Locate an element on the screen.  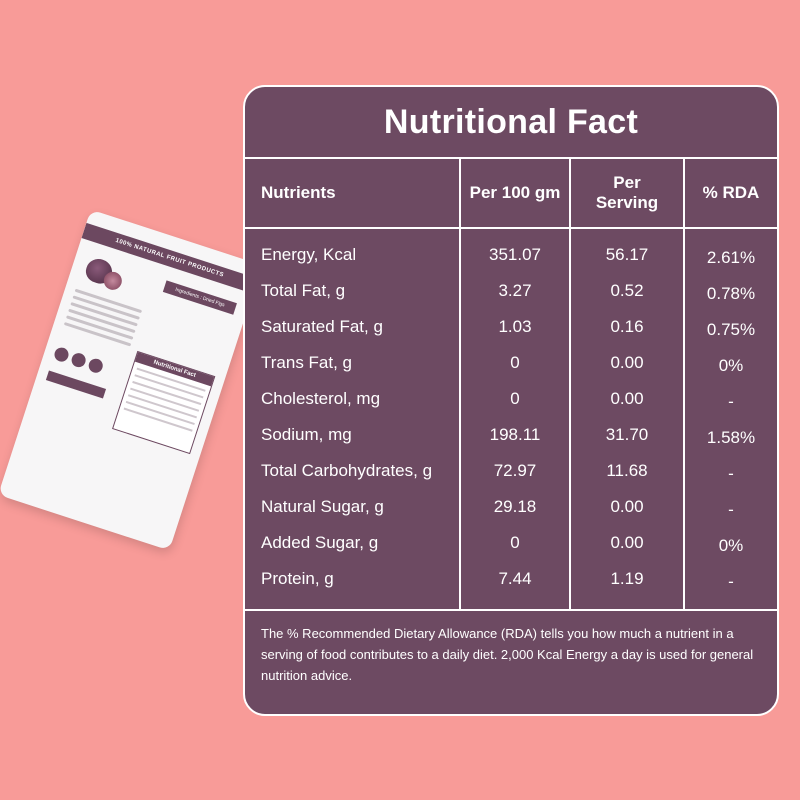
rda-value: 2.61% is located at coordinates (731, 257).